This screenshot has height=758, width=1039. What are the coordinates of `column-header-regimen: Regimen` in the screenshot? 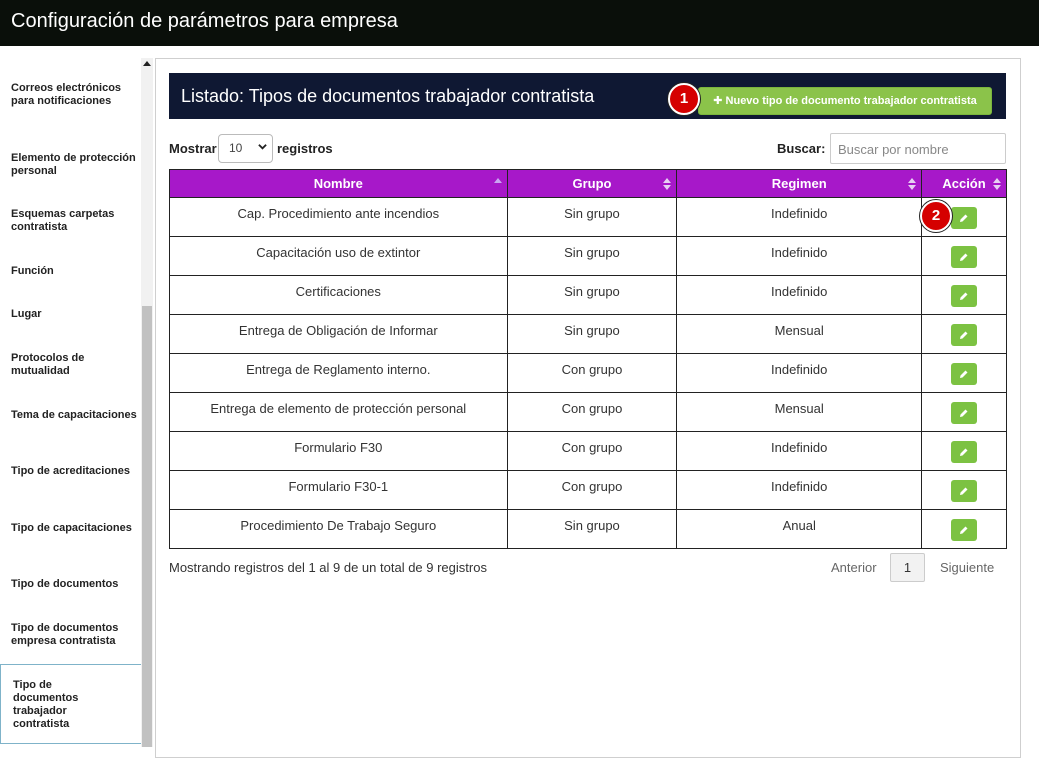 It's located at (799, 183).